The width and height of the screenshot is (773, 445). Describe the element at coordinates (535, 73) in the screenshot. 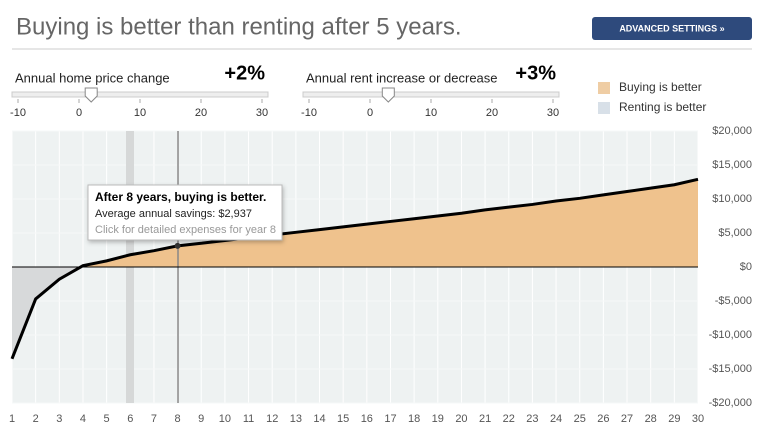

I see `slider-value: +3%` at that location.